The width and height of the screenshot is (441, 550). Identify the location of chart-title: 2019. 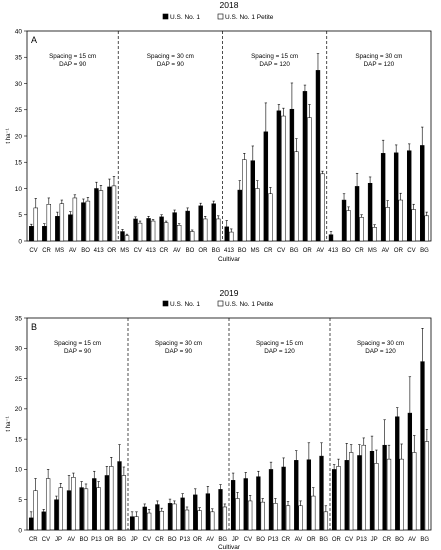
(229, 293).